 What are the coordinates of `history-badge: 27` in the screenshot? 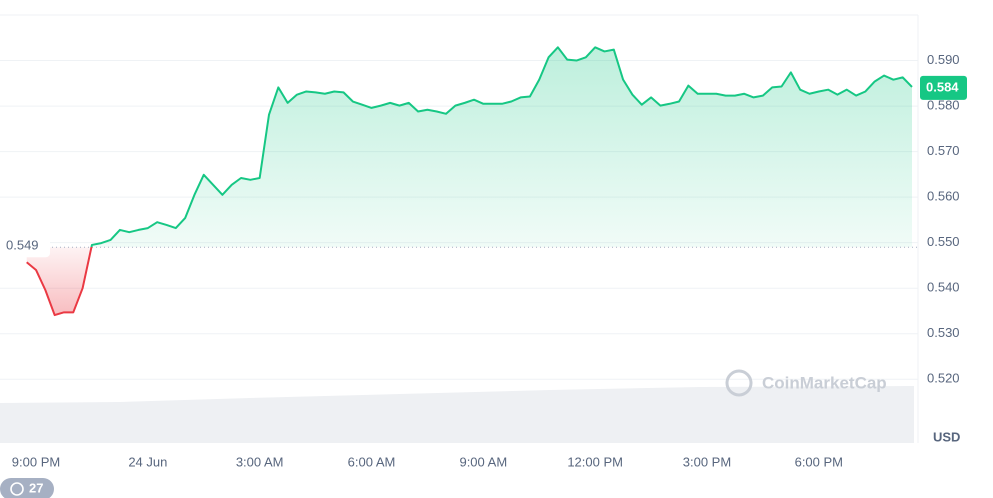 It's located at (27, 488).